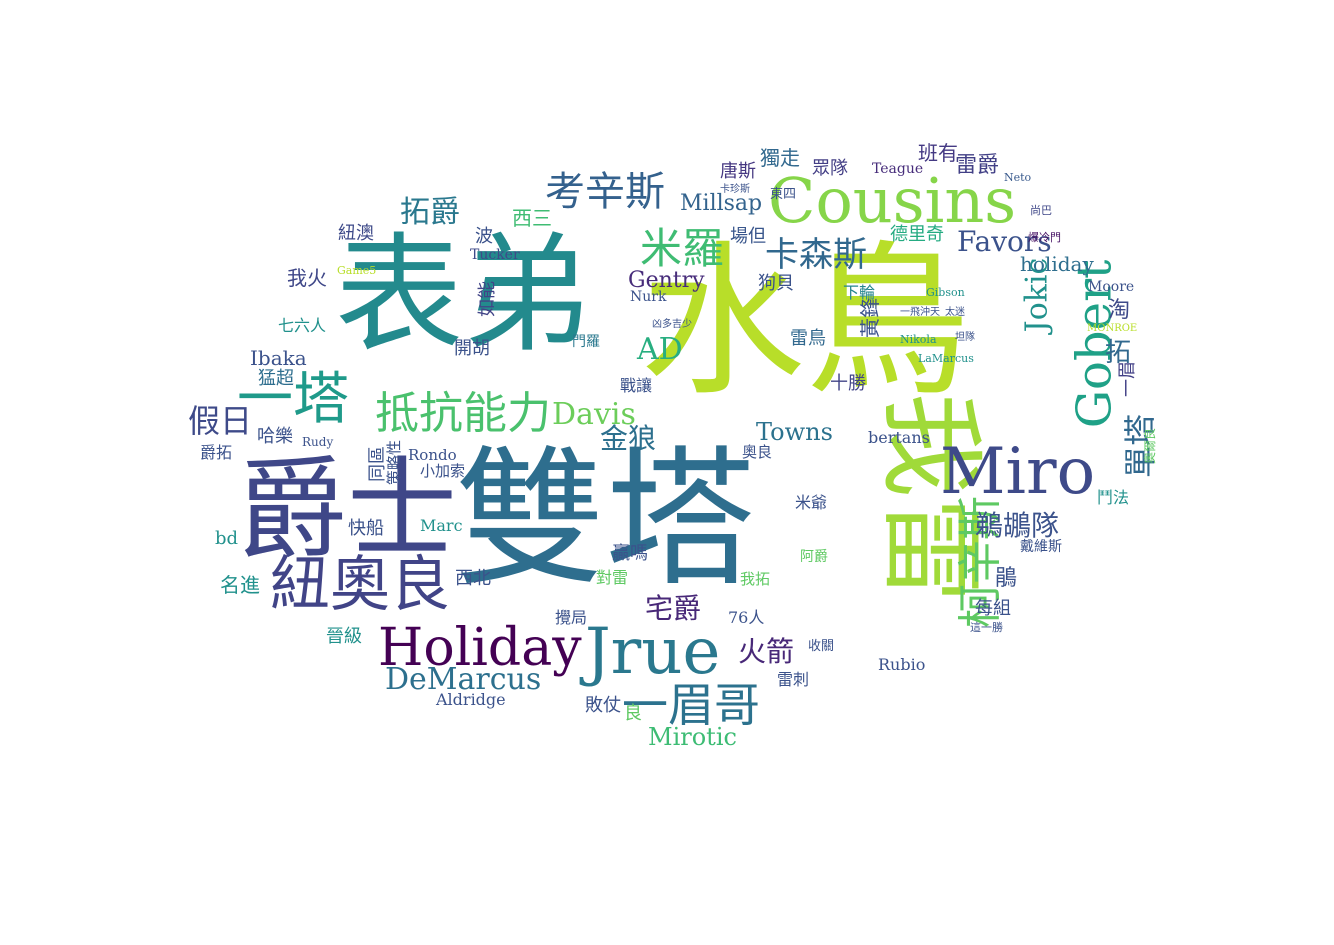 Image resolution: width=1334 pixels, height=945 pixels. I want to click on word-收關: 收關, so click(821, 646).